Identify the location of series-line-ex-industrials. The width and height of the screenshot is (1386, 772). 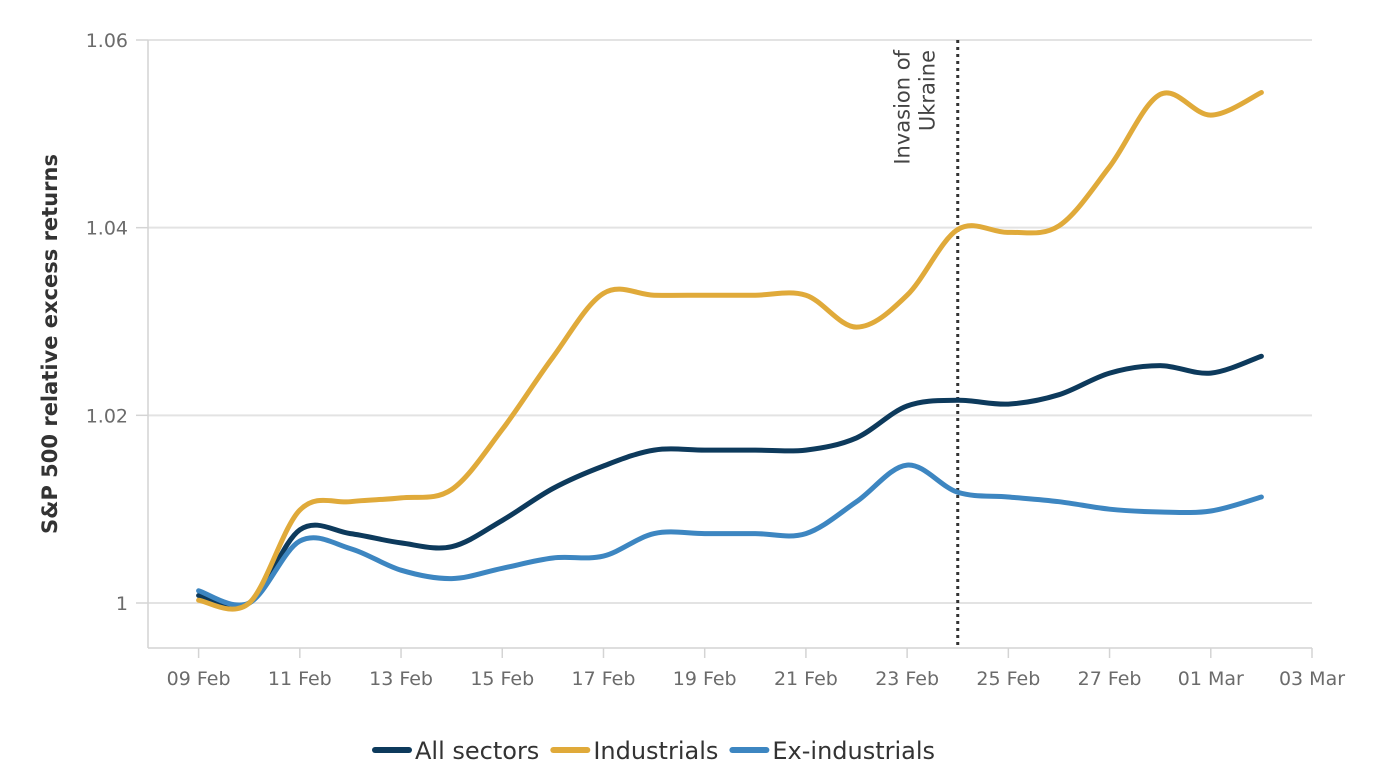
(730, 535).